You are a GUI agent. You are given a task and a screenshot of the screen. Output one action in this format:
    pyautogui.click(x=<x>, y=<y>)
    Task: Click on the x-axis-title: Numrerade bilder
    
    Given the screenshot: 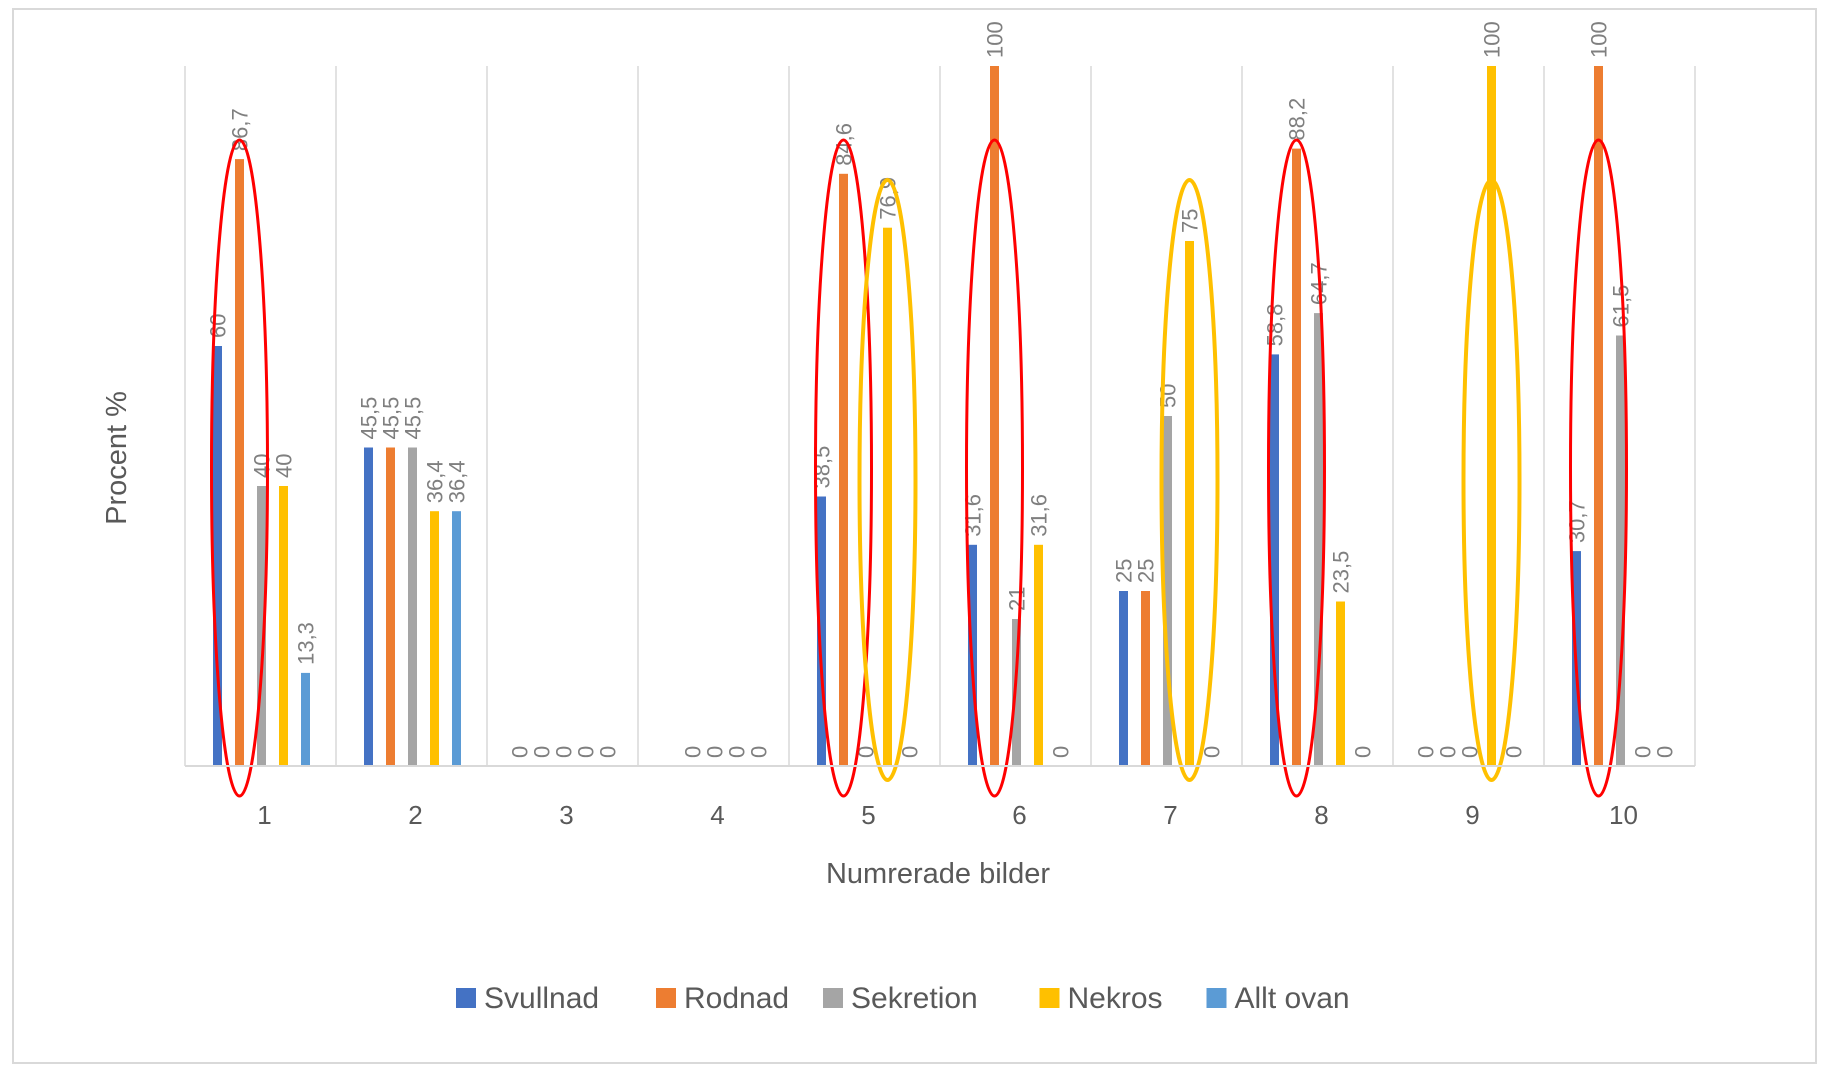 What is the action you would take?
    pyautogui.click(x=938, y=874)
    